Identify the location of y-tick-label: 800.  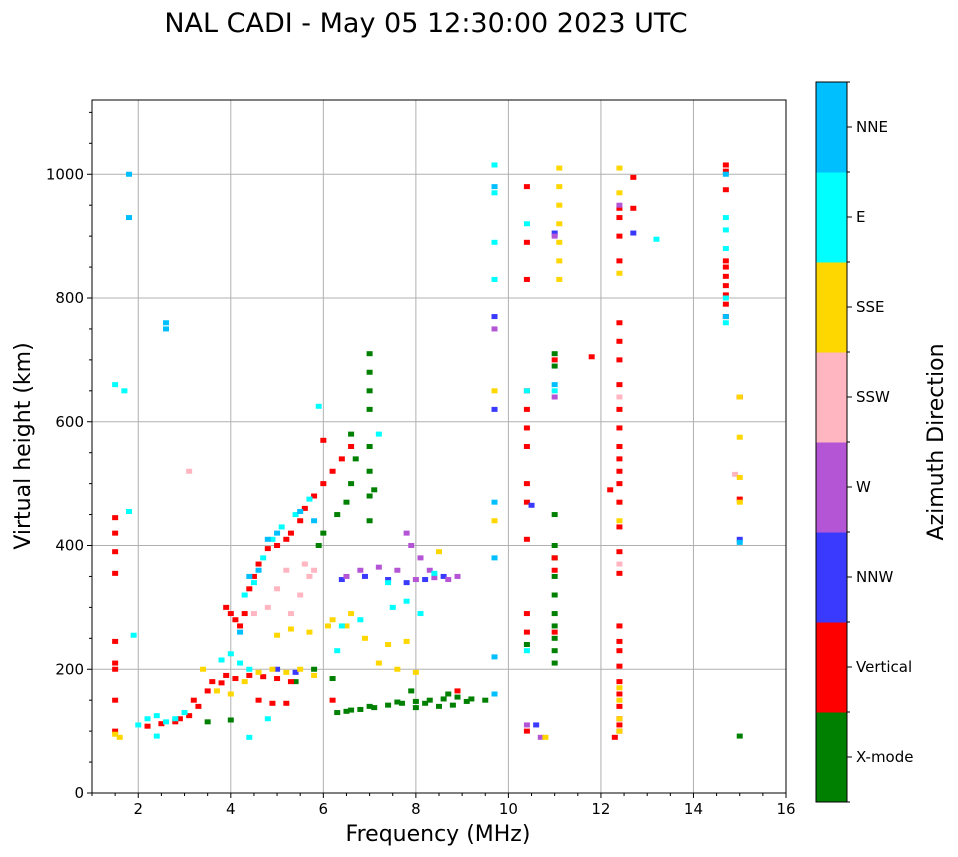
(69, 298).